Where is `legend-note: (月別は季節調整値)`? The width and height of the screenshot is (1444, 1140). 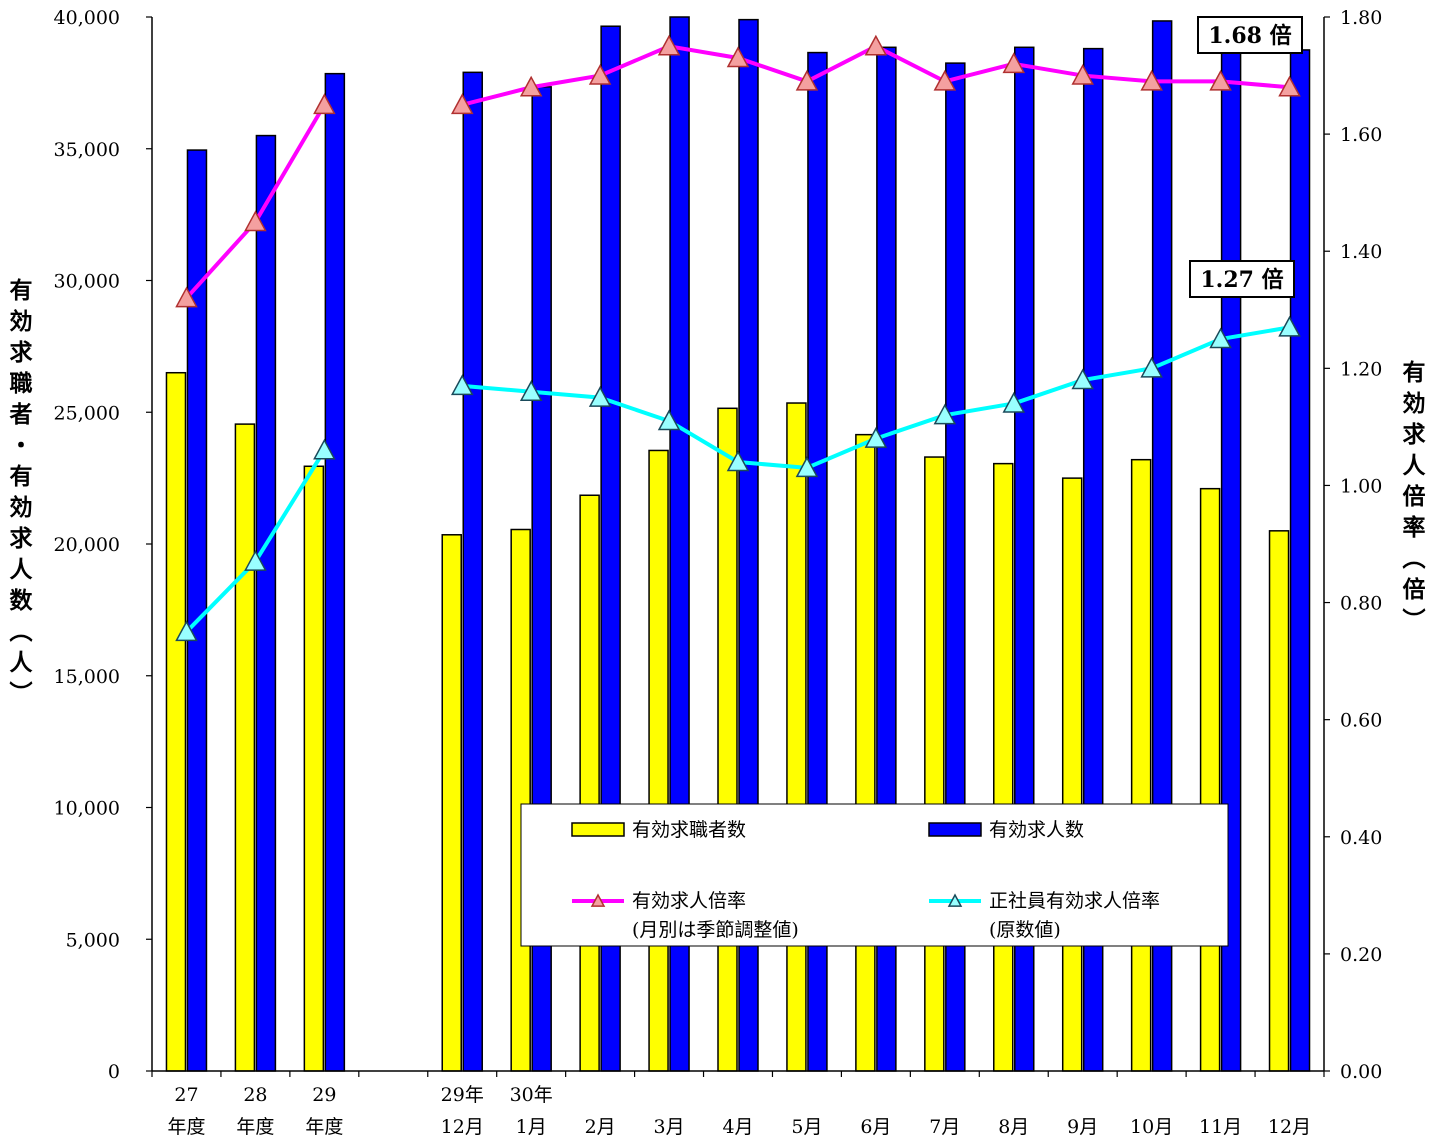 legend-note: (月別は季節調整値) is located at coordinates (715, 930).